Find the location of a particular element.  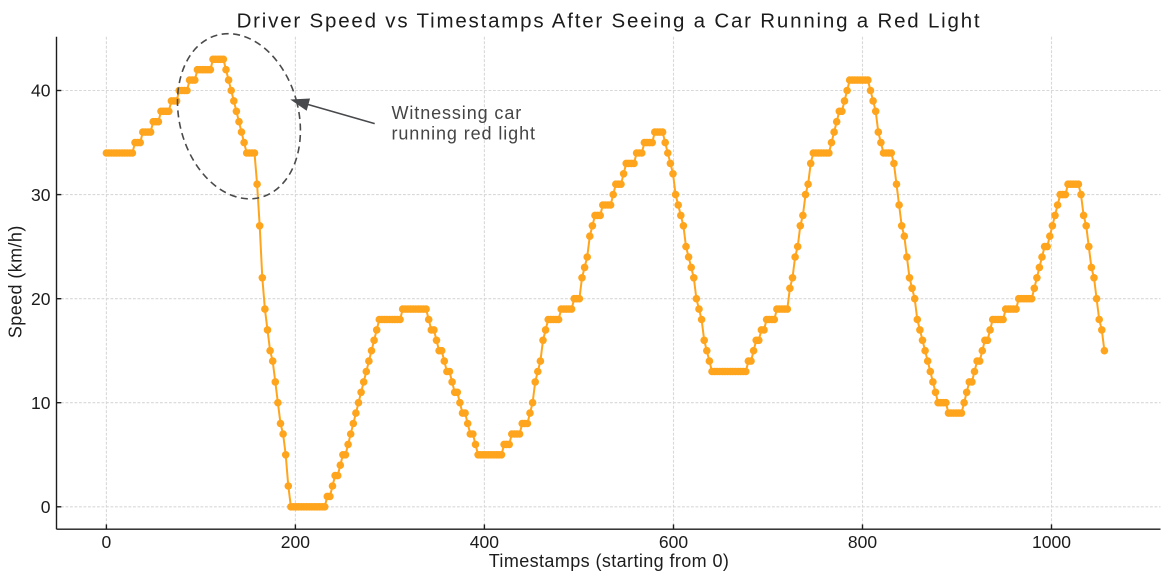

svg-text: 30 is located at coordinates (41, 195).